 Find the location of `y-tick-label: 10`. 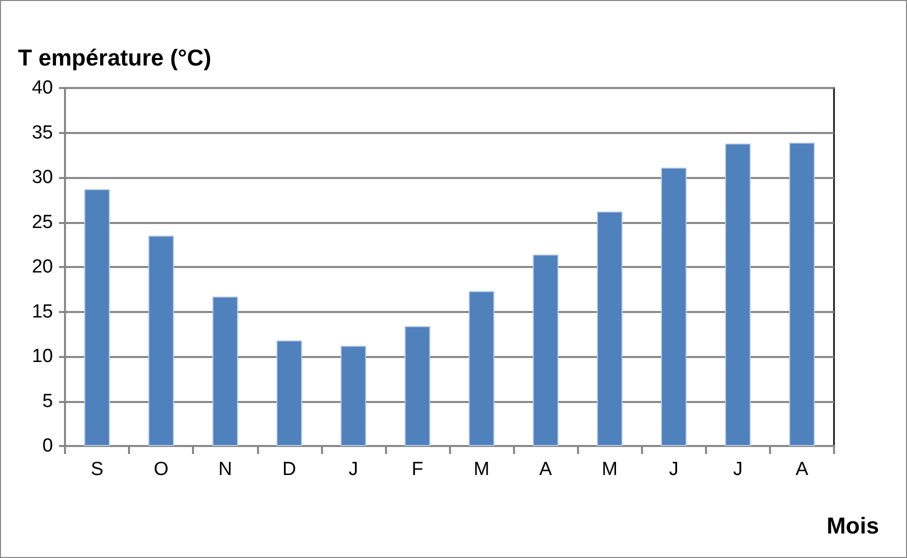

y-tick-label: 10 is located at coordinates (42, 356).